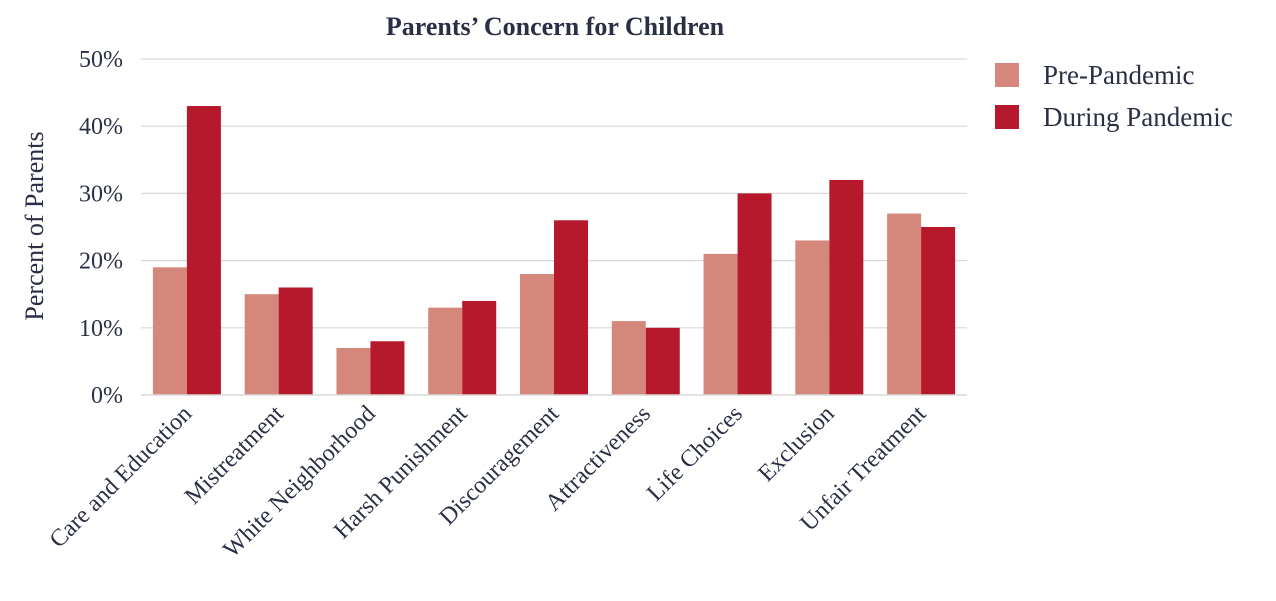  I want to click on legend-label: Pre-Pandemic, so click(1118, 75).